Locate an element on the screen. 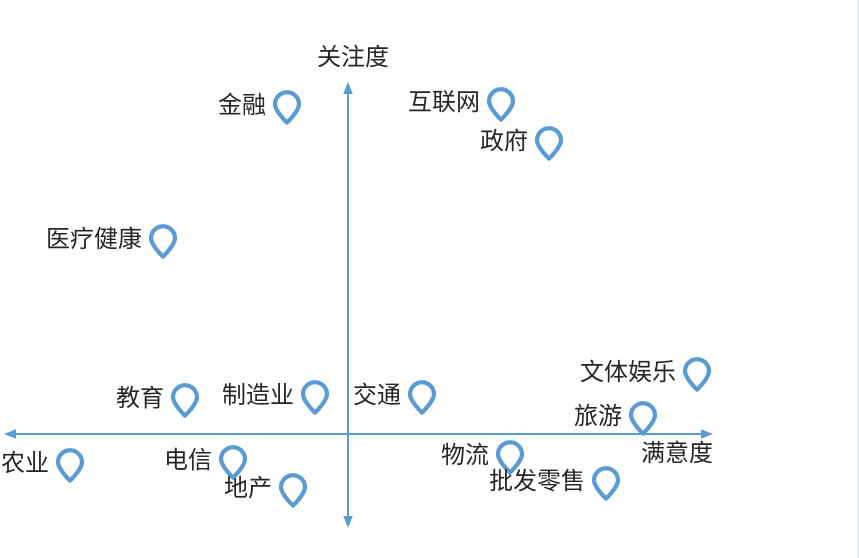 The image size is (859, 558). y-axis-down-arrow-icon is located at coordinates (348, 522).